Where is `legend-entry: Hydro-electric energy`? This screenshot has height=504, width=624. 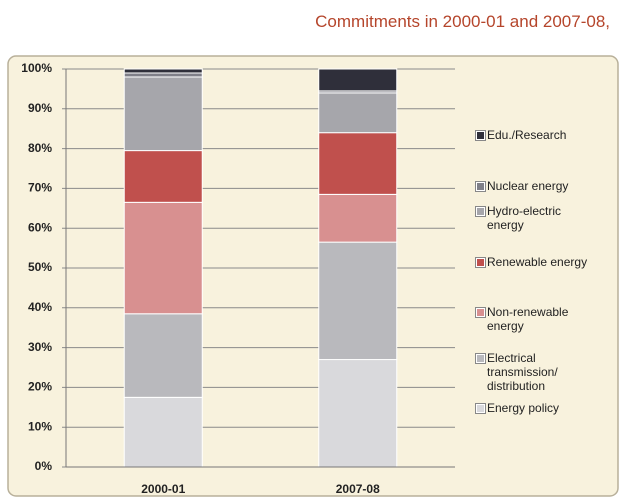
legend-entry: Hydro-electric energy is located at coordinates (531, 218).